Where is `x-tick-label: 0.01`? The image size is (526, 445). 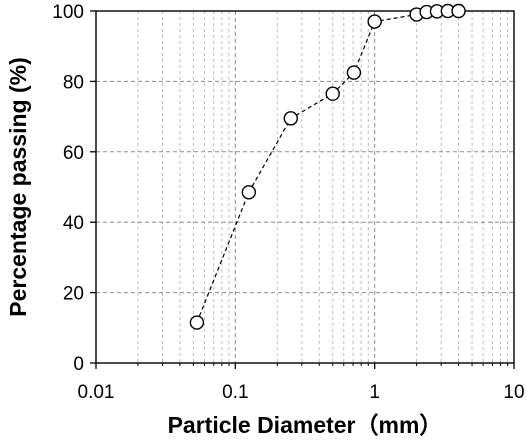
x-tick-label: 0.01 is located at coordinates (96, 392).